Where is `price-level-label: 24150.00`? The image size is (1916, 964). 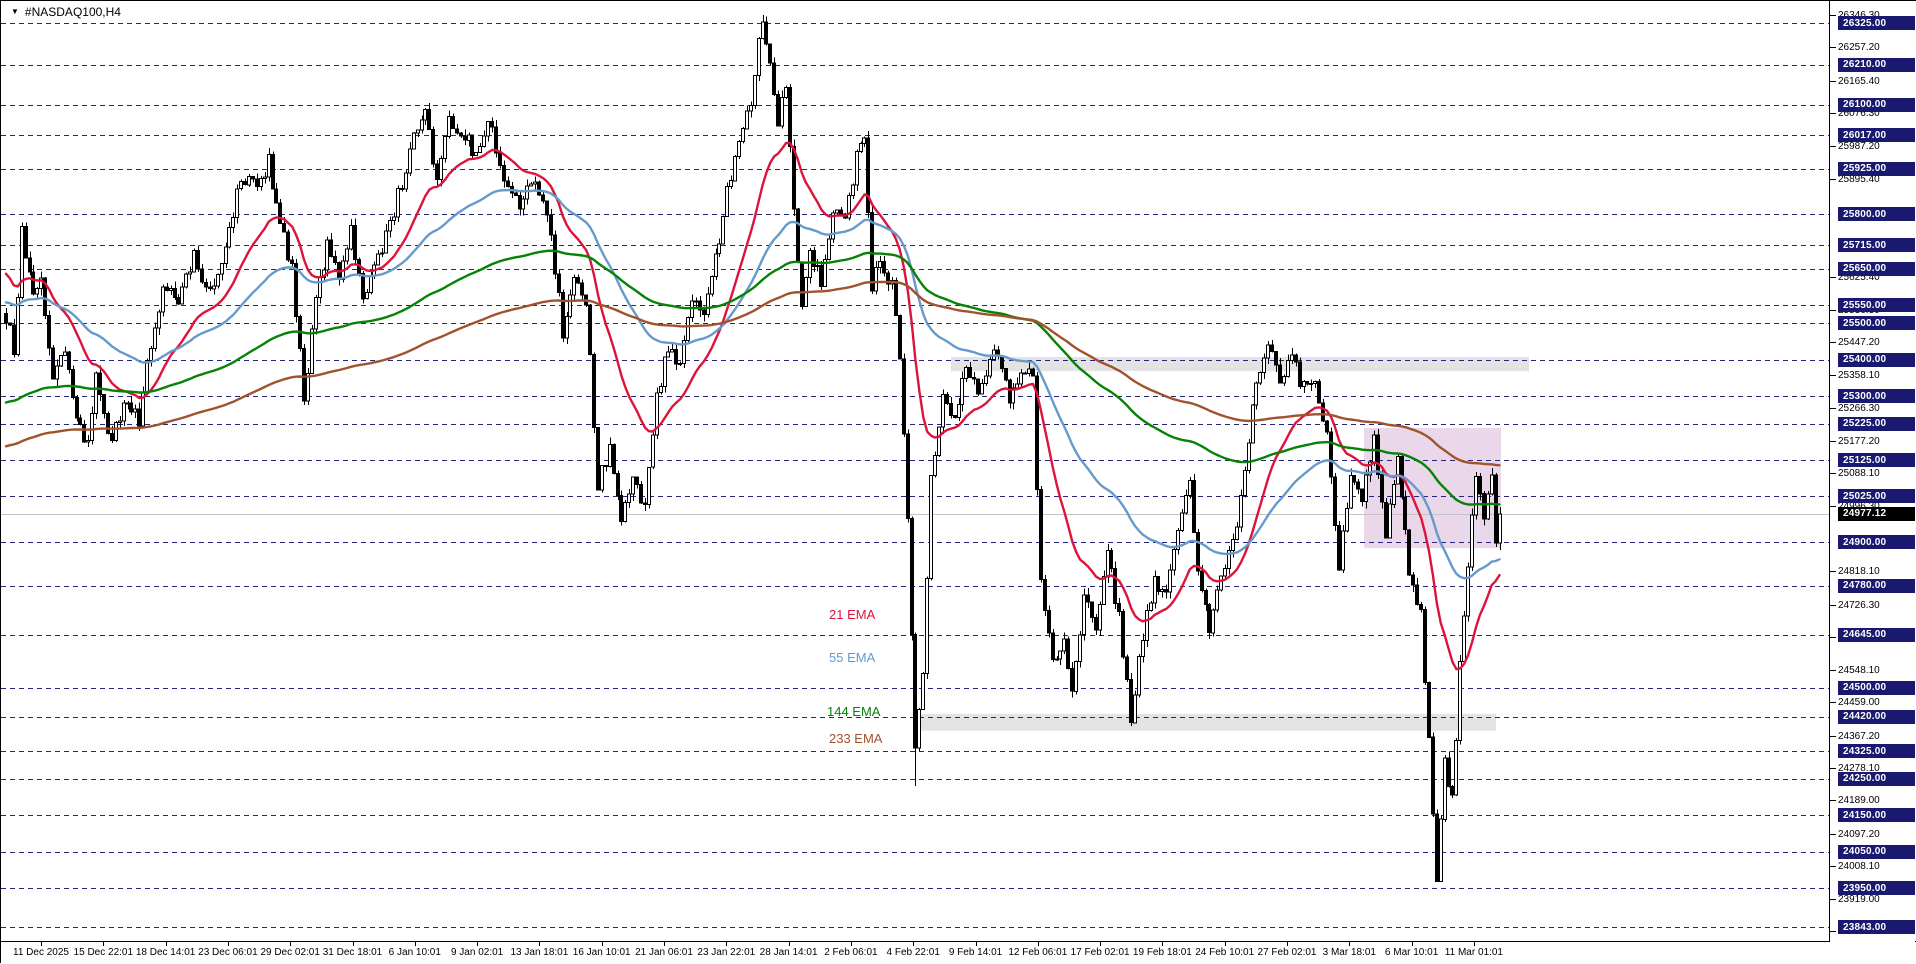 price-level-label: 24150.00 is located at coordinates (1876, 815).